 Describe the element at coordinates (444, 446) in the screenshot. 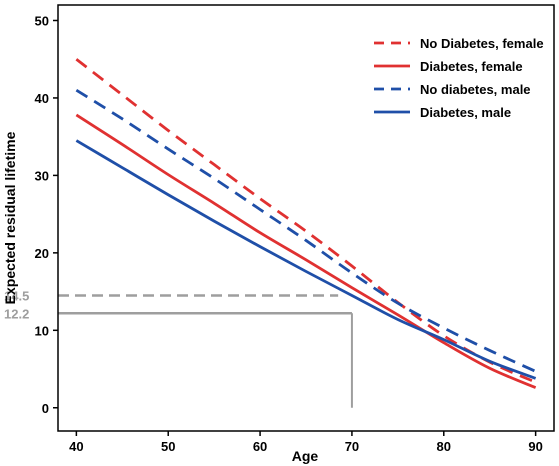

I see `x-tick-label: 80` at that location.